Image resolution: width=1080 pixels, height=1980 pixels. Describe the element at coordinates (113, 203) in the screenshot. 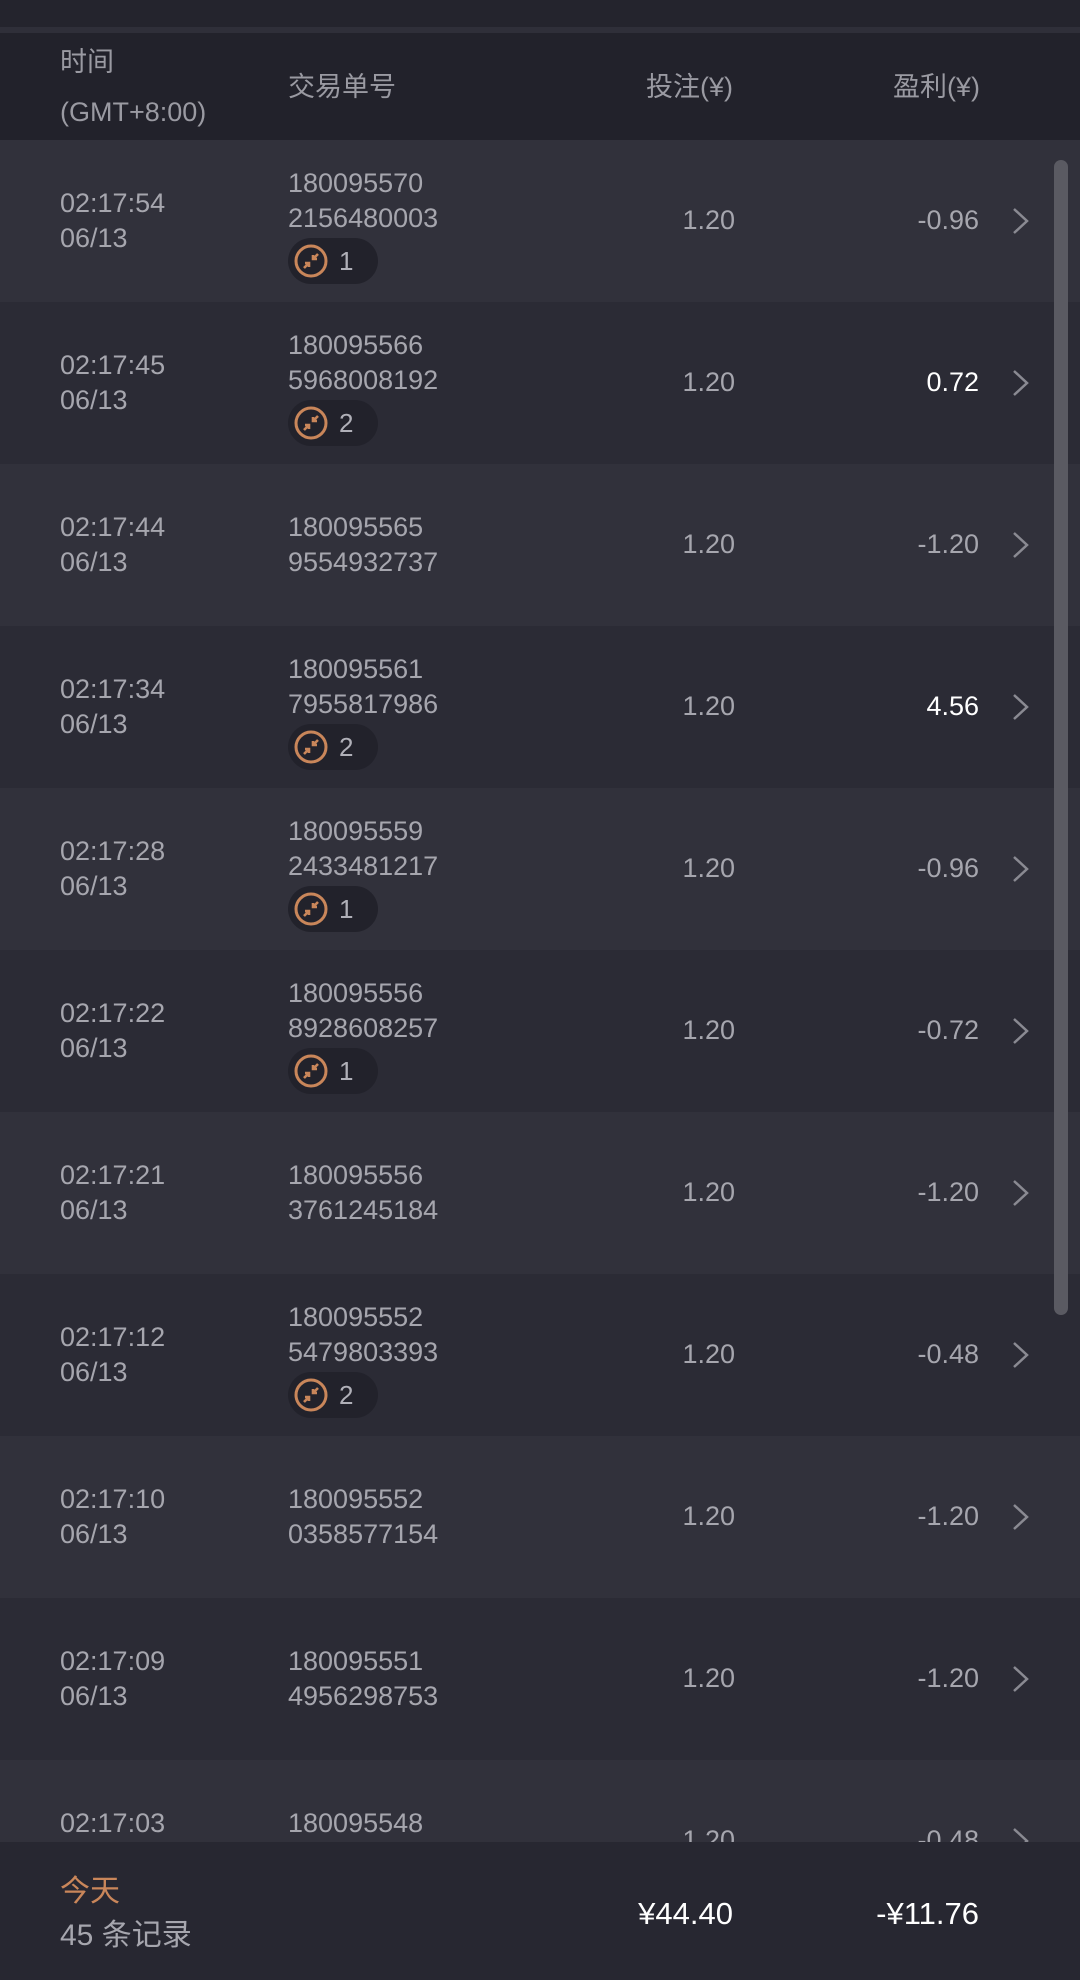

I see `time-value: 02:17:54` at that location.